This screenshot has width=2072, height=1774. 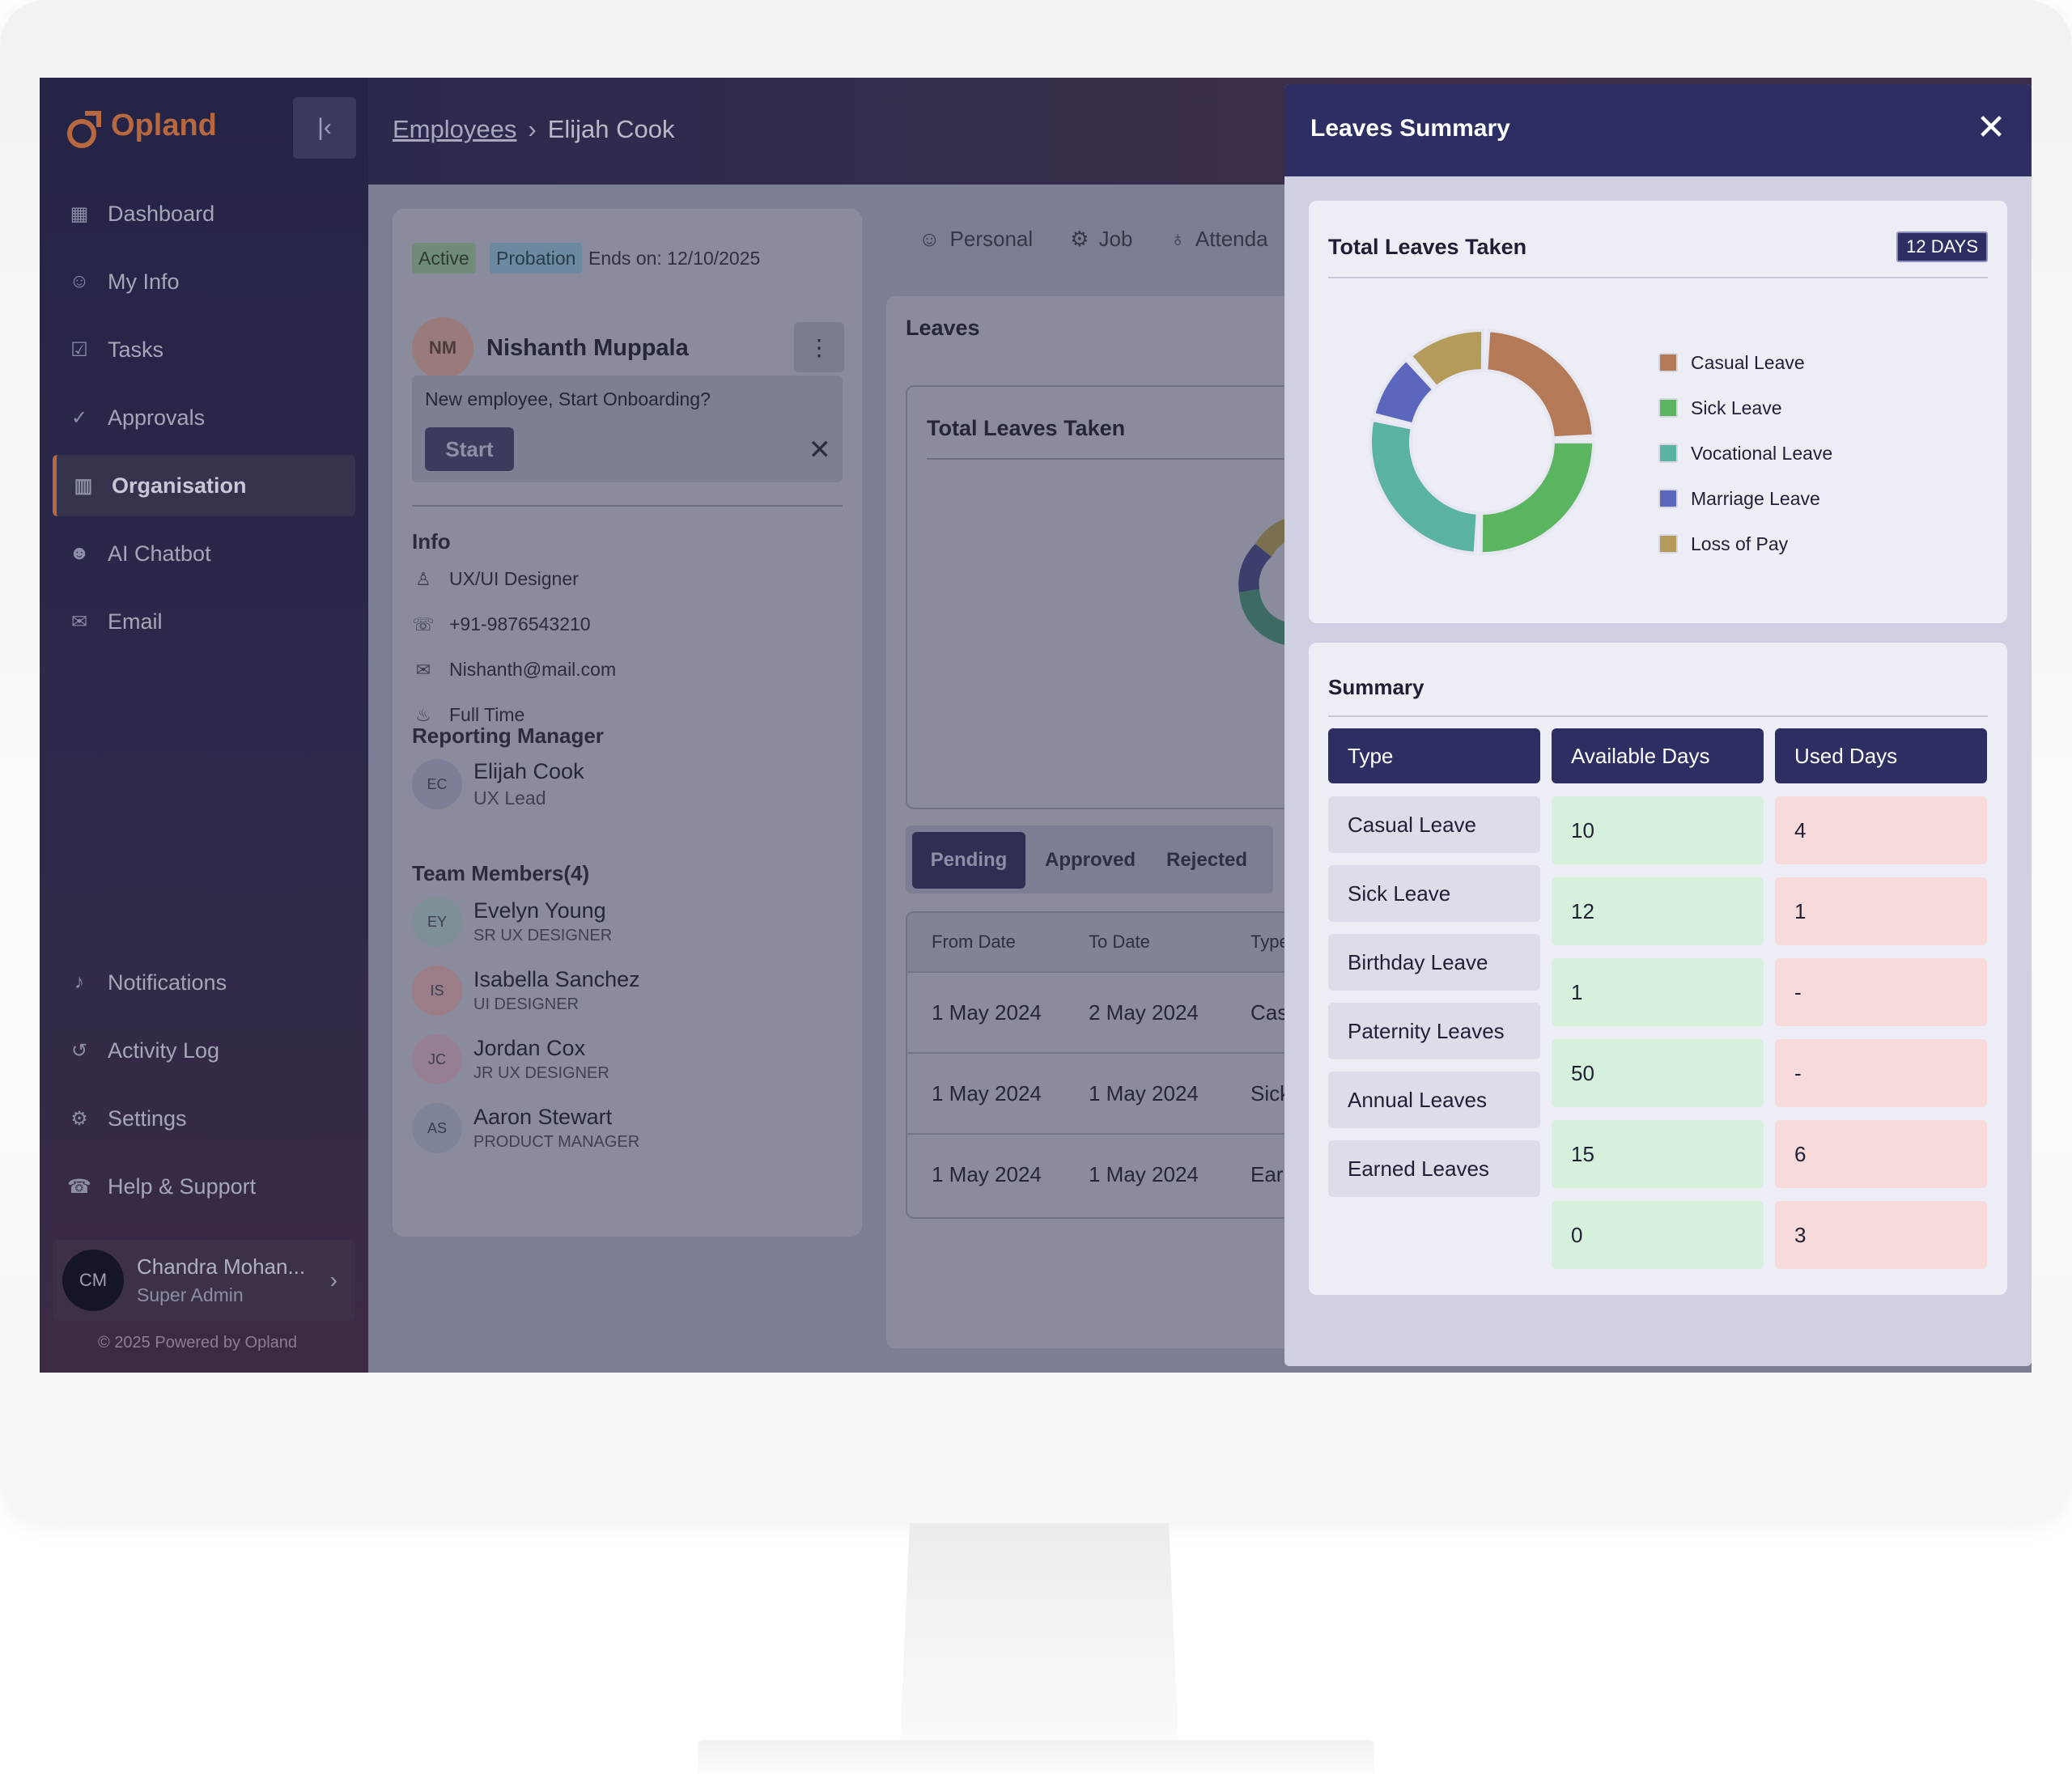 What do you see at coordinates (556, 979) in the screenshot?
I see `member-name: Isabella Sanchez` at bounding box center [556, 979].